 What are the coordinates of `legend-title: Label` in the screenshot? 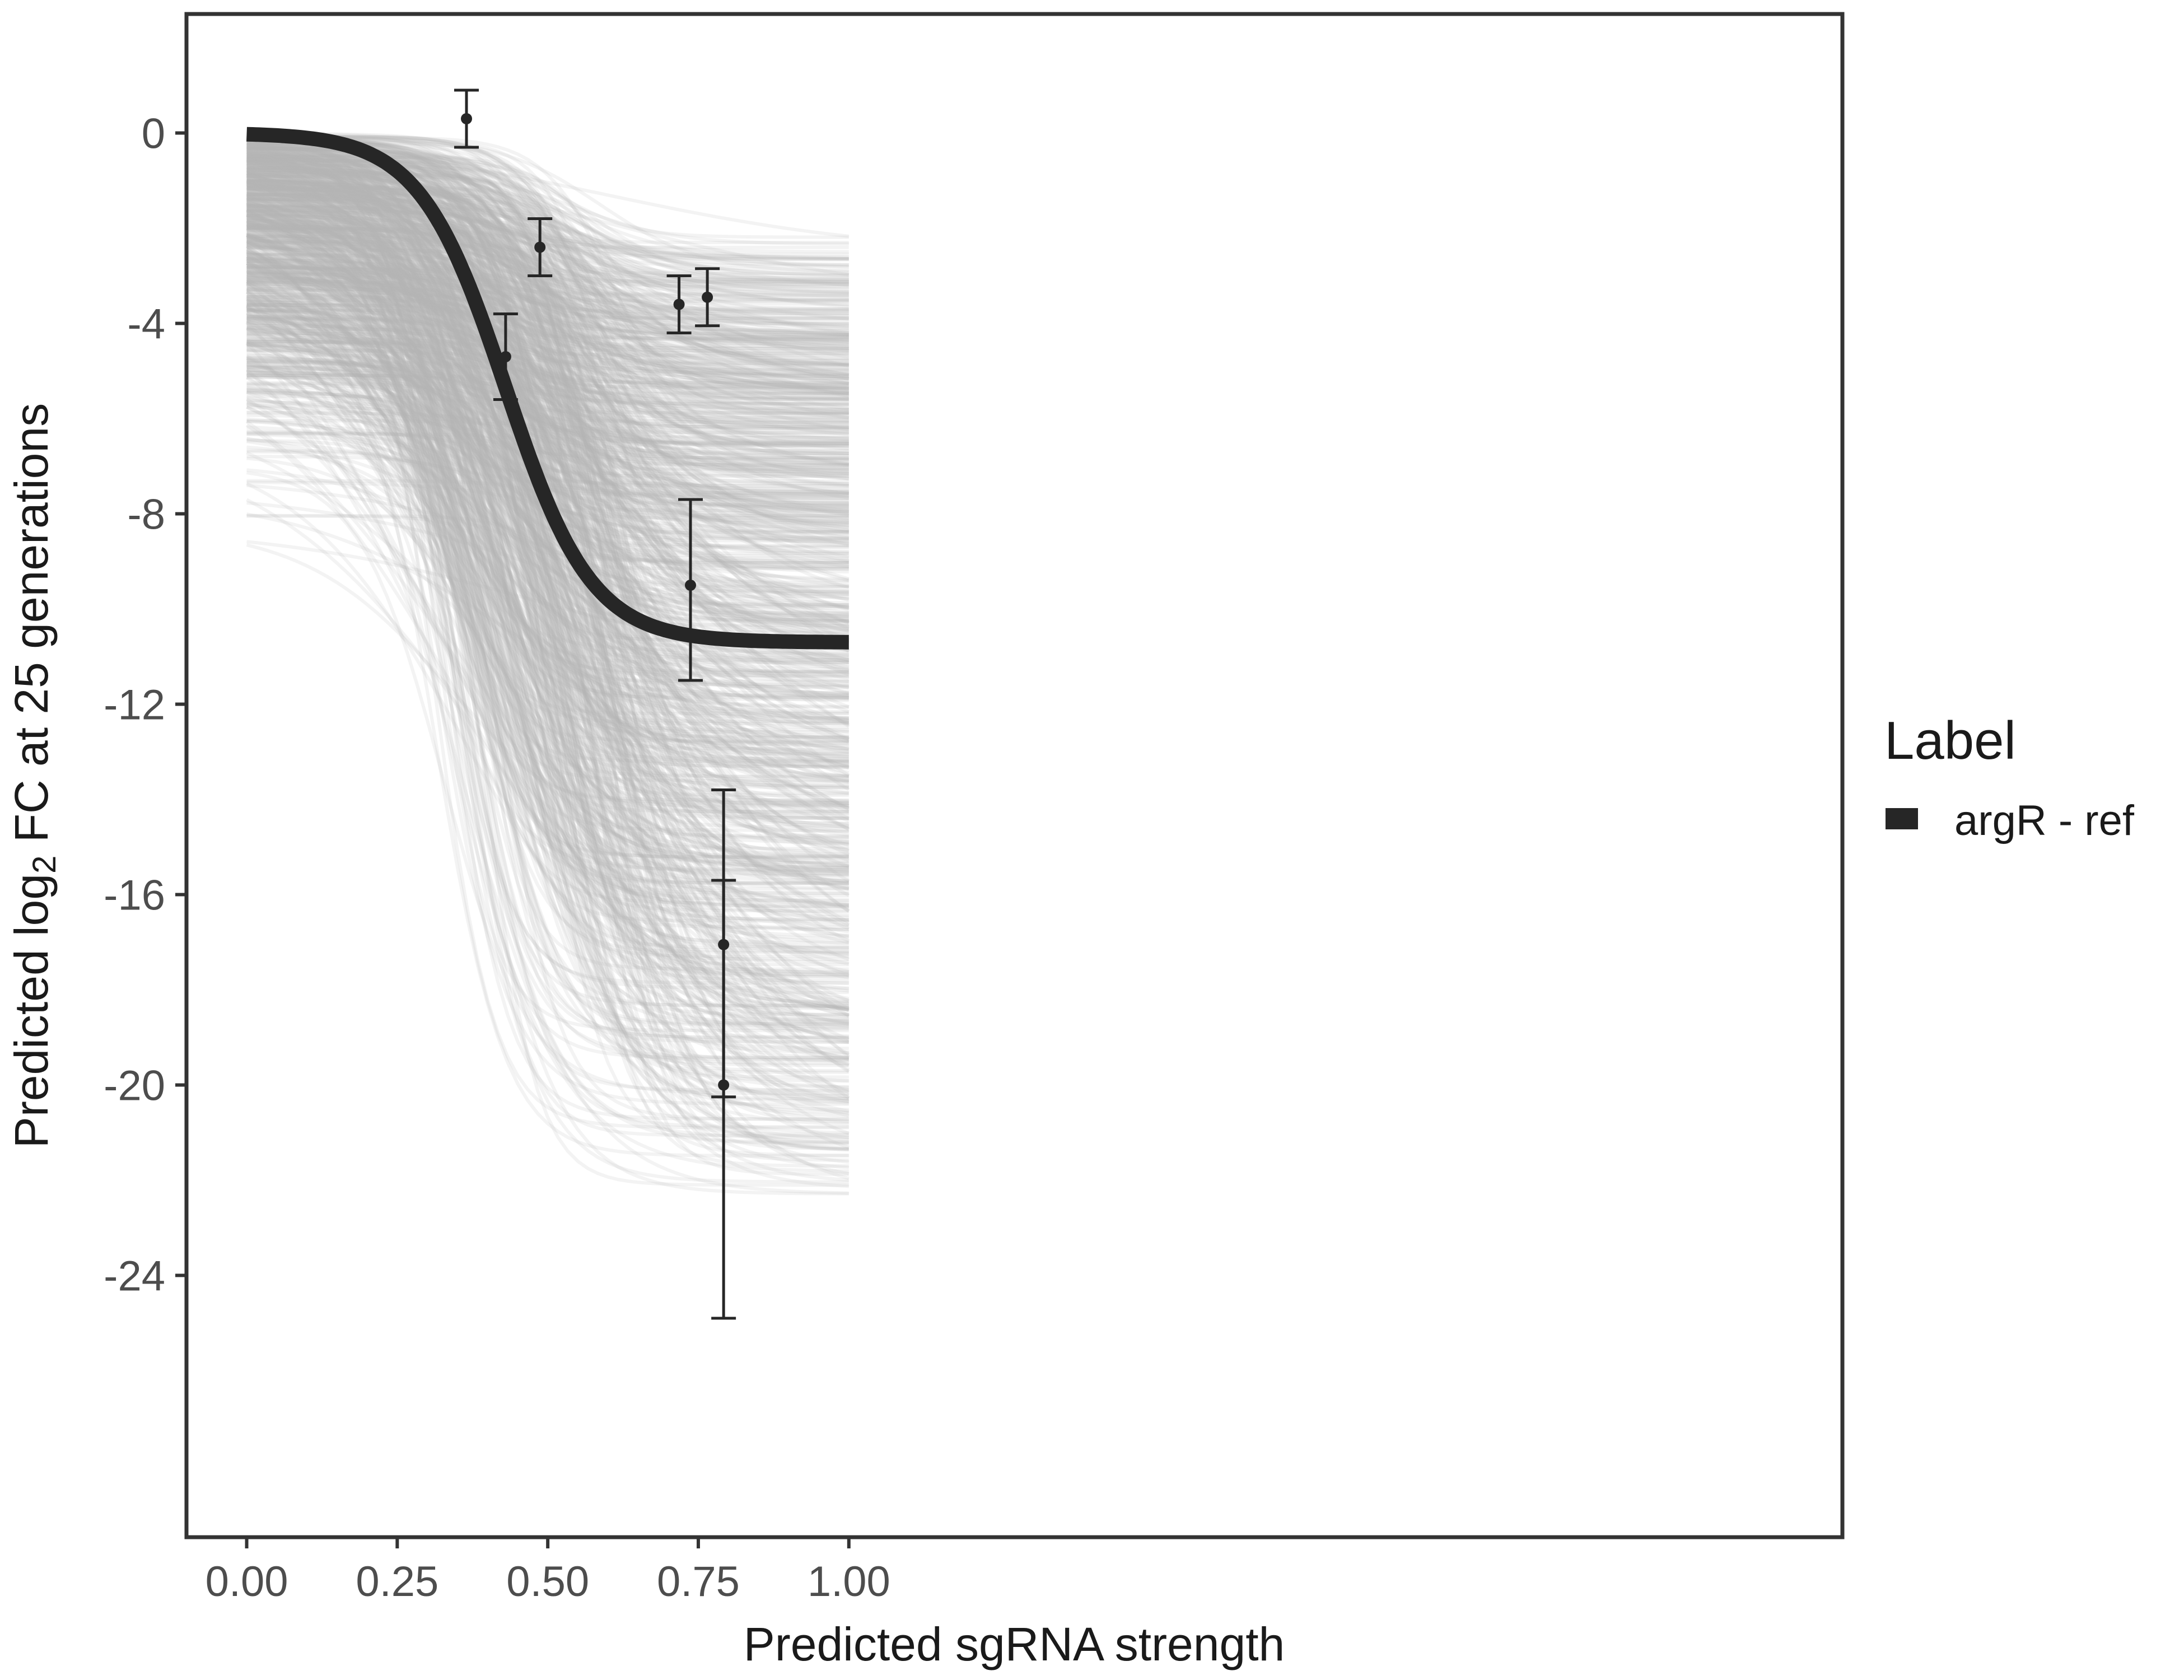 It's located at (1950, 741).